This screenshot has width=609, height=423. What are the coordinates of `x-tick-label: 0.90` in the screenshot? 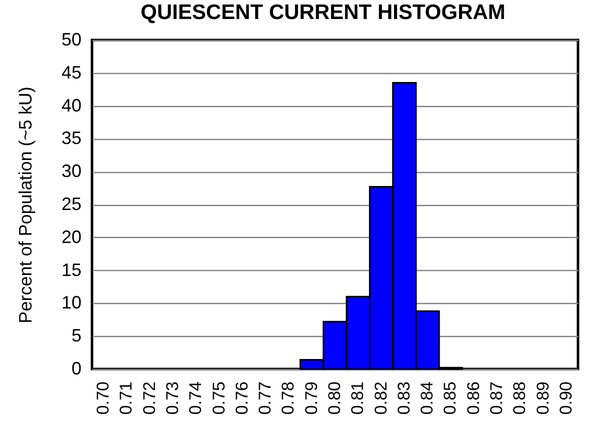 It's located at (566, 398).